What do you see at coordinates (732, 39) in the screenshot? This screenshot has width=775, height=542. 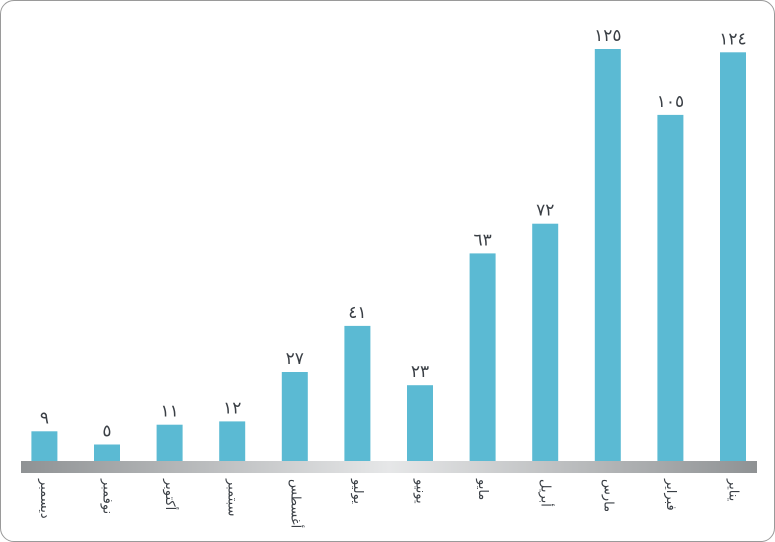 I see `bar-value-label: ١٢٤` at bounding box center [732, 39].